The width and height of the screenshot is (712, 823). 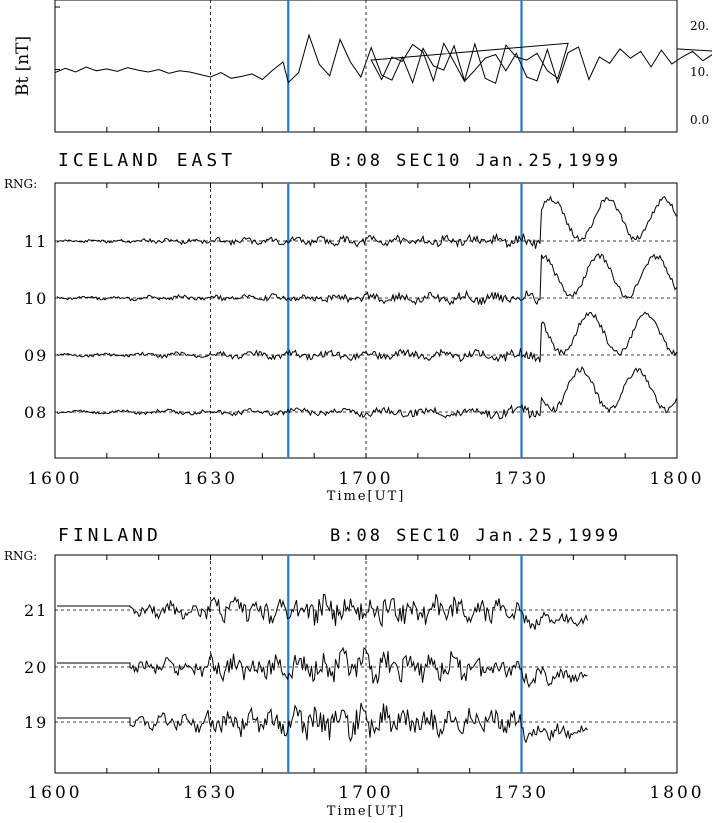 I want to click on finland-title: FINLAND, so click(x=110, y=535).